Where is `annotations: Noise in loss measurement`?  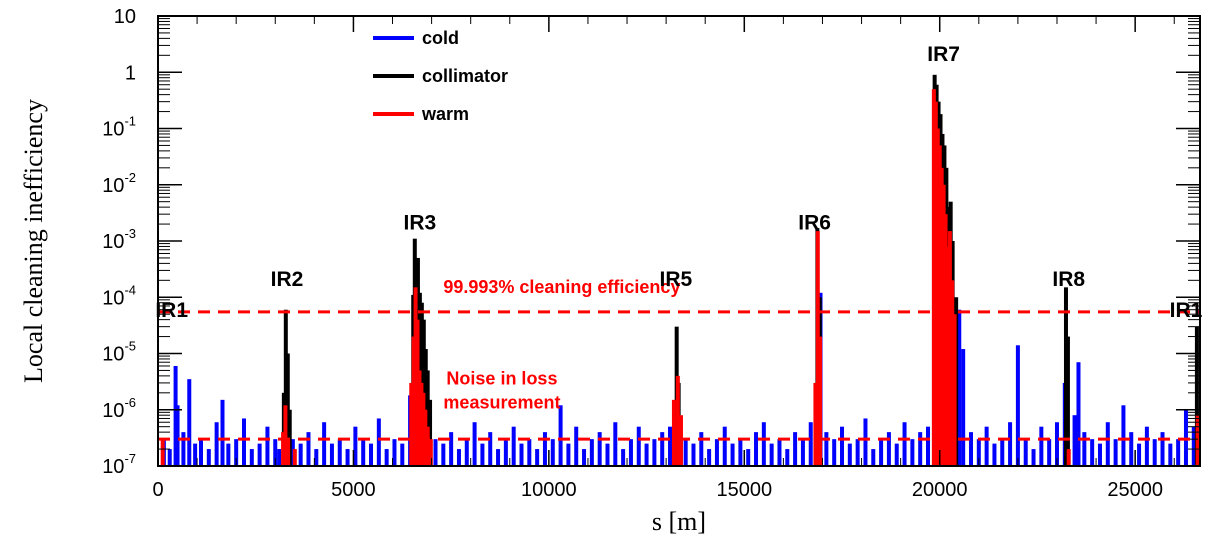 annotations: Noise in loss measurement is located at coordinates (501, 391).